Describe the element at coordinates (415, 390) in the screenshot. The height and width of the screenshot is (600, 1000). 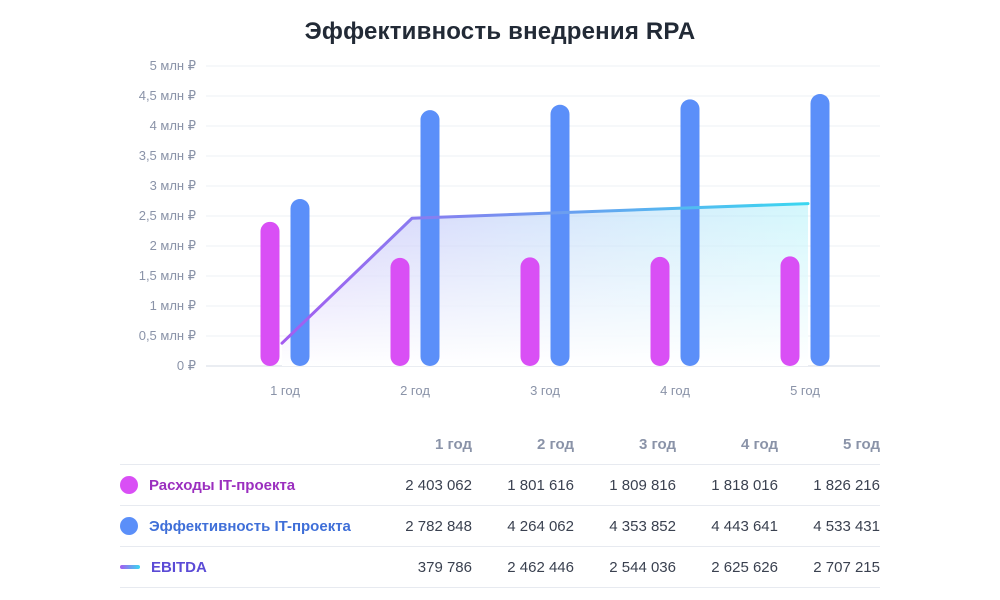
I see `x-tick-label: 2 год` at that location.